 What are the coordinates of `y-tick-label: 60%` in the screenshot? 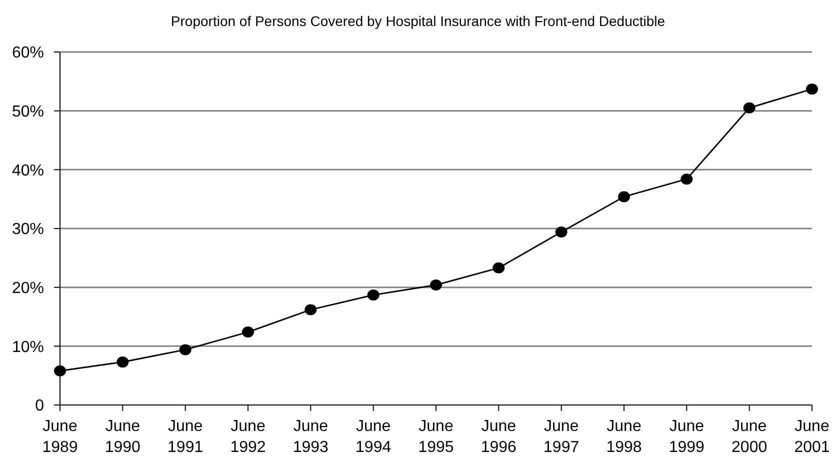 It's located at (28, 53).